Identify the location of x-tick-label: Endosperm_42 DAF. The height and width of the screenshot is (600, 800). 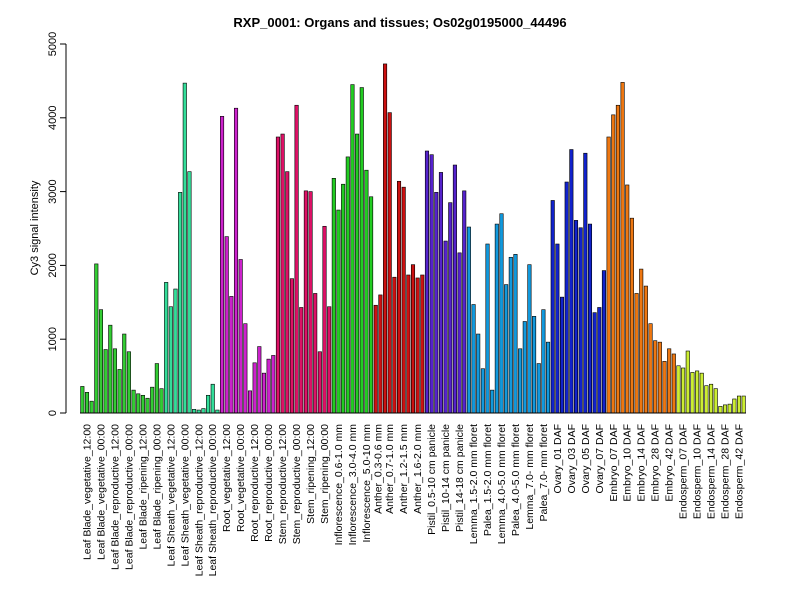
(740, 471).